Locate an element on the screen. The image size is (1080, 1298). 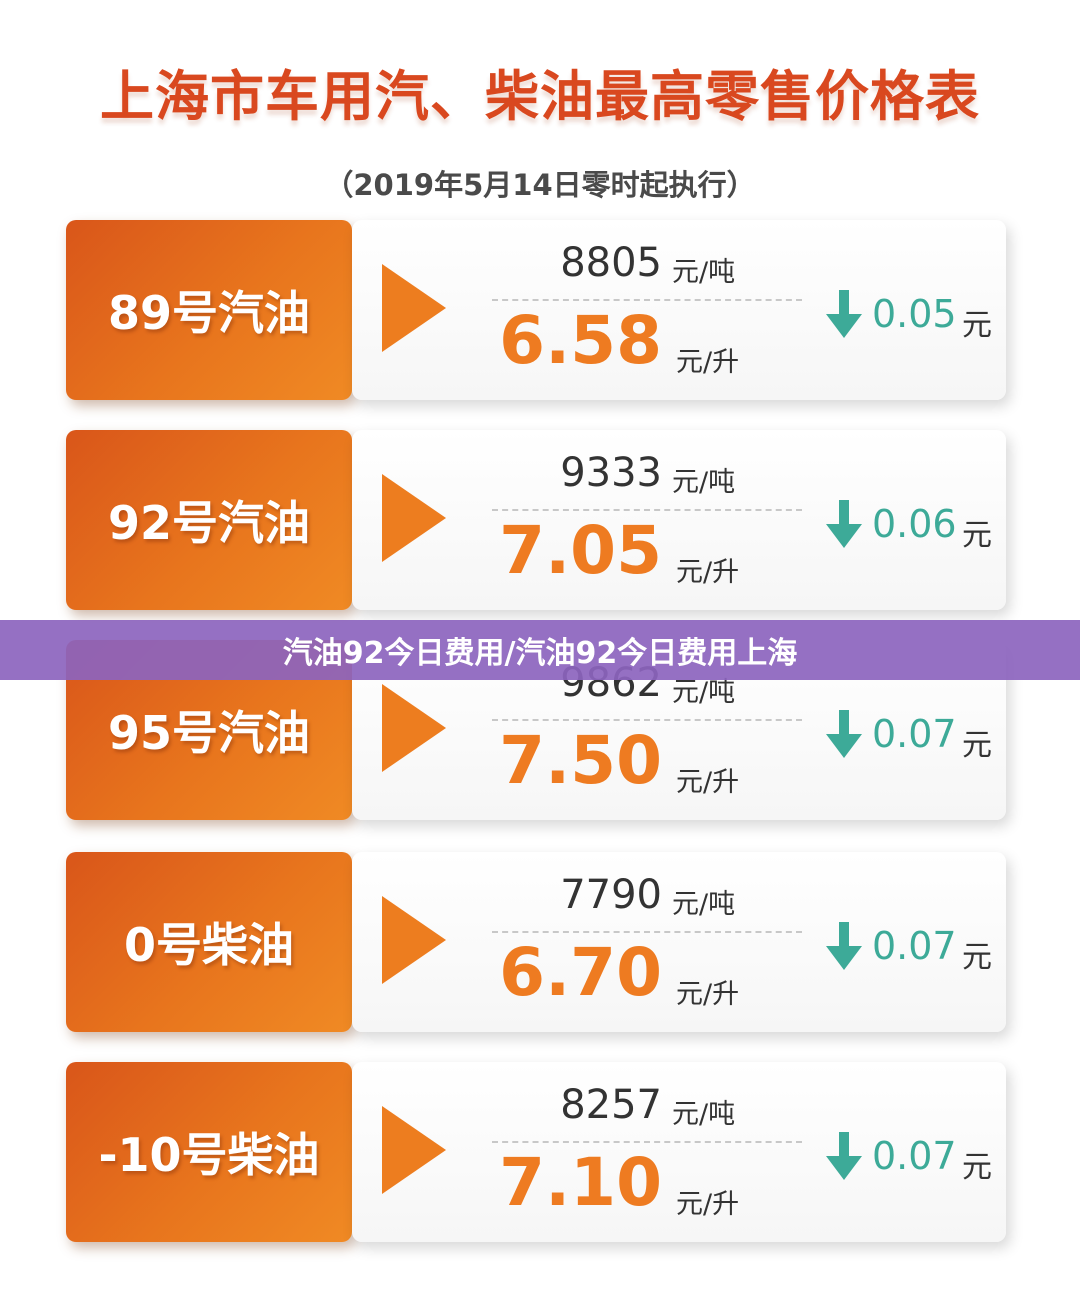
caption-banner: 汽油92今日费用/汽油92今日费用上海 is located at coordinates (540, 650).